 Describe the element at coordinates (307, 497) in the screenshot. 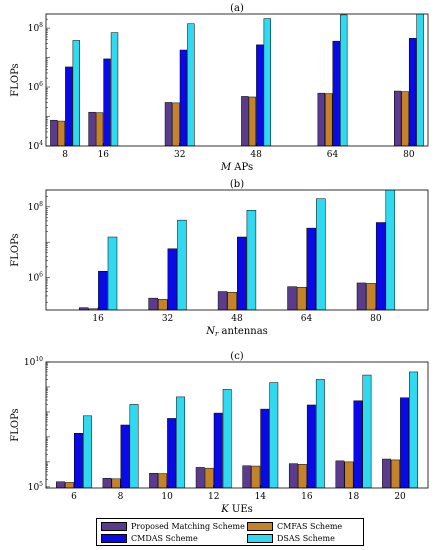

I see `xtick-label-3: 16` at that location.